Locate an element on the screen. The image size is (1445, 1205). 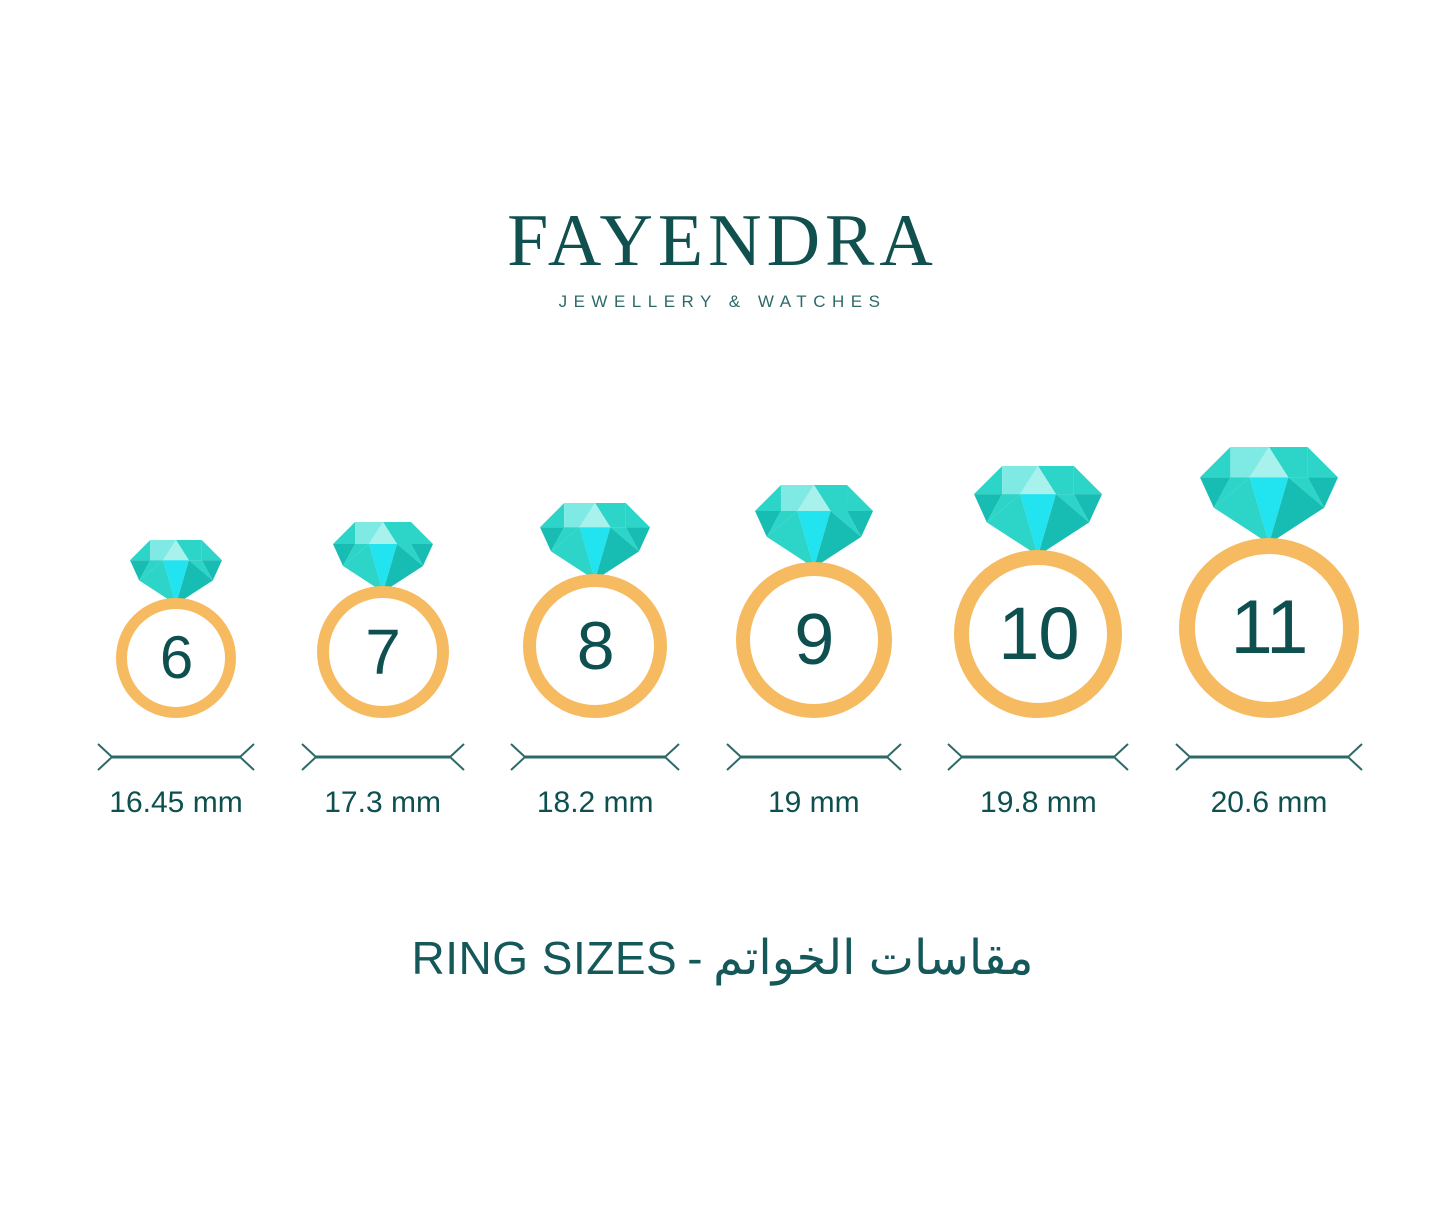
ring-size-number: 7 is located at coordinates (383, 652).